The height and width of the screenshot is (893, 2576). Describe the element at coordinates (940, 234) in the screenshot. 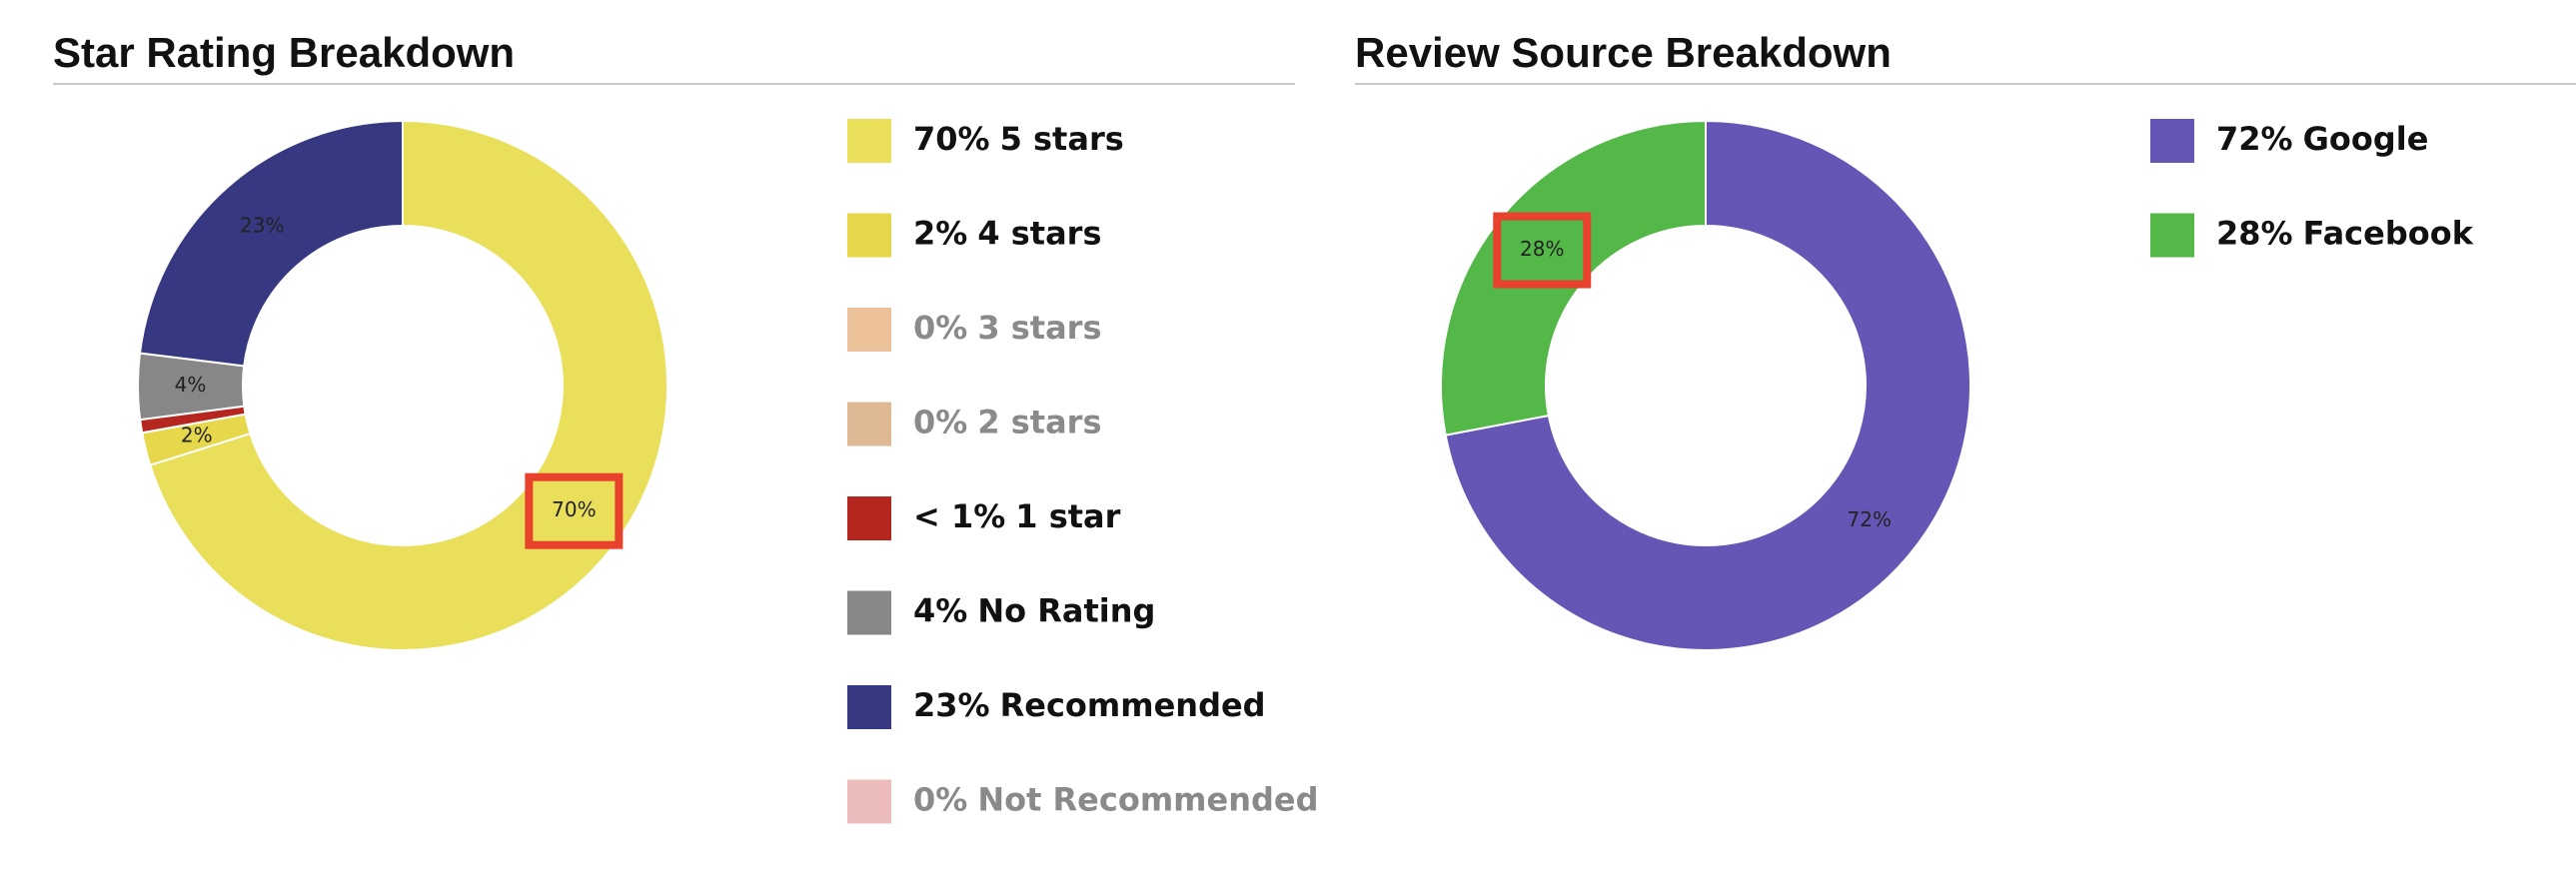

I see `legend-value: 2%` at that location.